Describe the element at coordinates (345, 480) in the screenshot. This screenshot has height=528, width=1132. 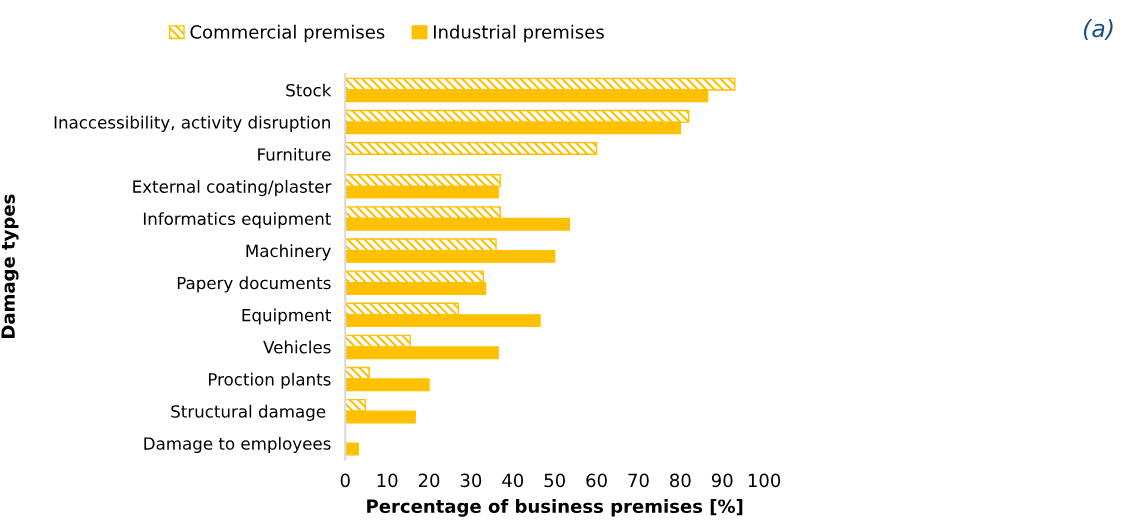
I see `x-tick-label: 0` at that location.